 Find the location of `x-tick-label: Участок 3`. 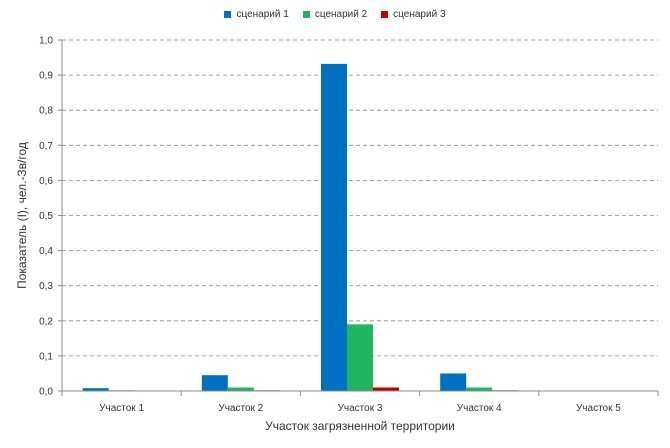

x-tick-label: Участок 3 is located at coordinates (360, 408).